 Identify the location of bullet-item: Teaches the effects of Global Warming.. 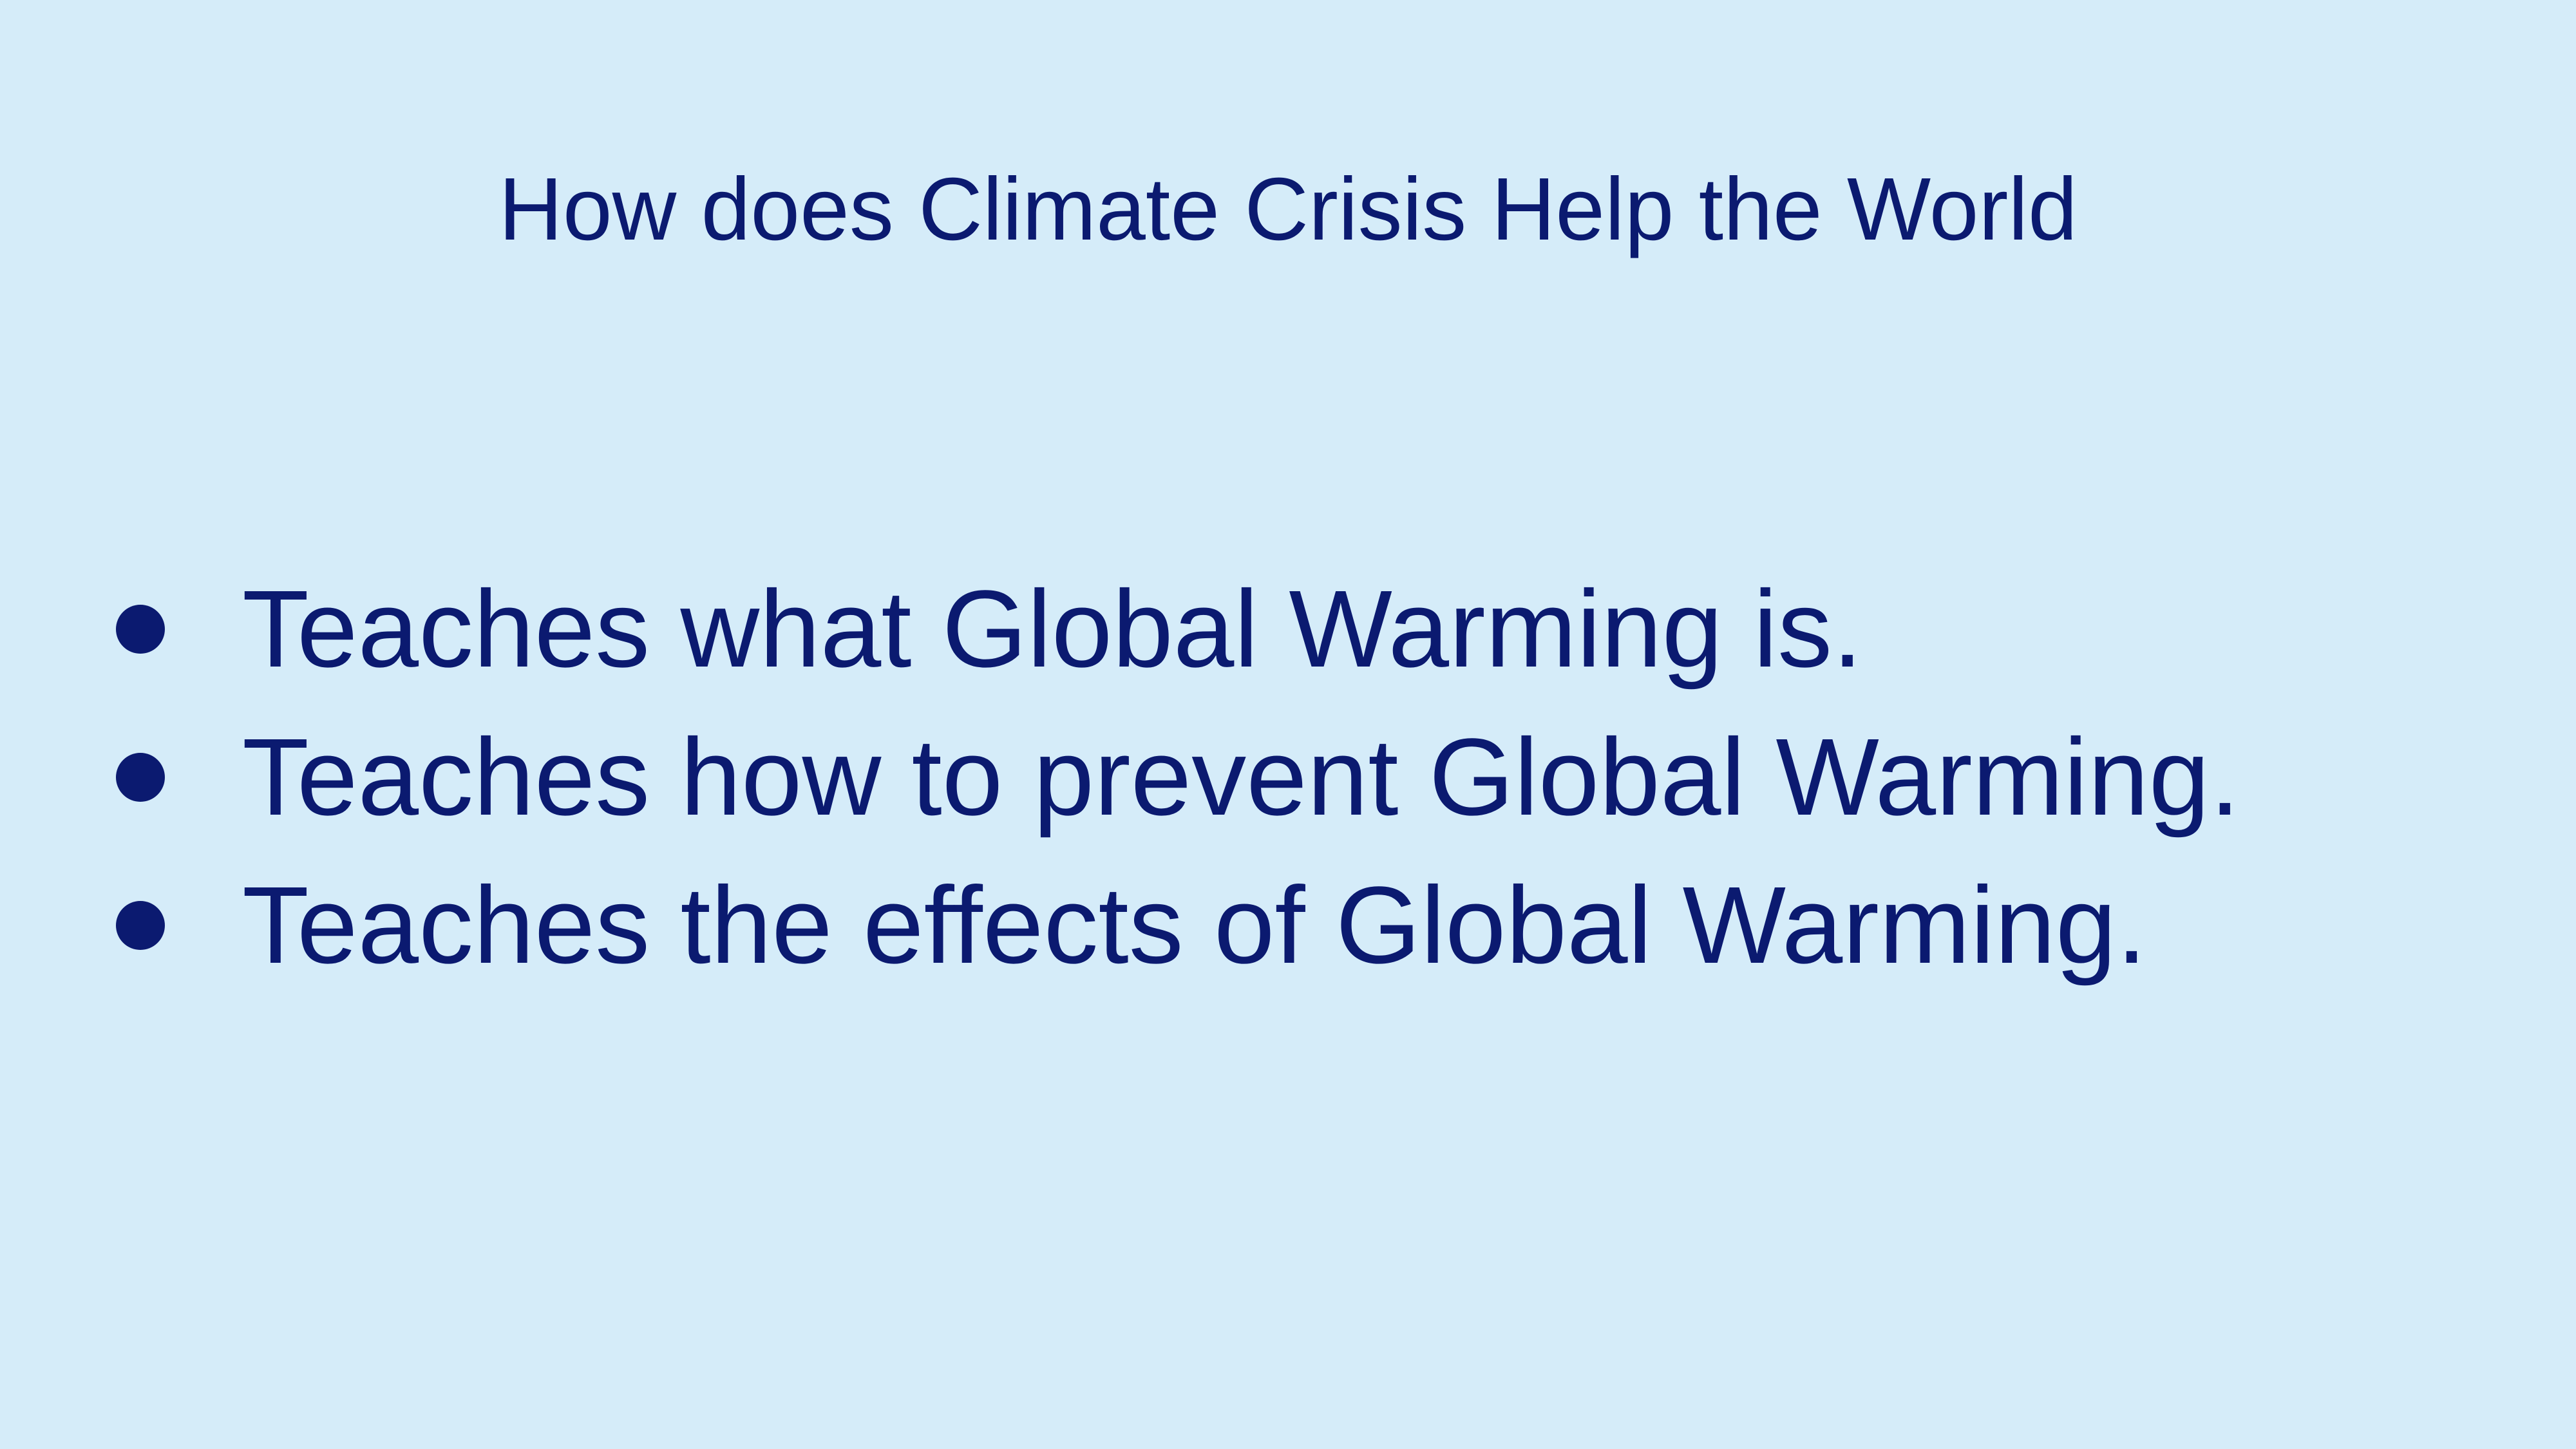
(1178, 925).